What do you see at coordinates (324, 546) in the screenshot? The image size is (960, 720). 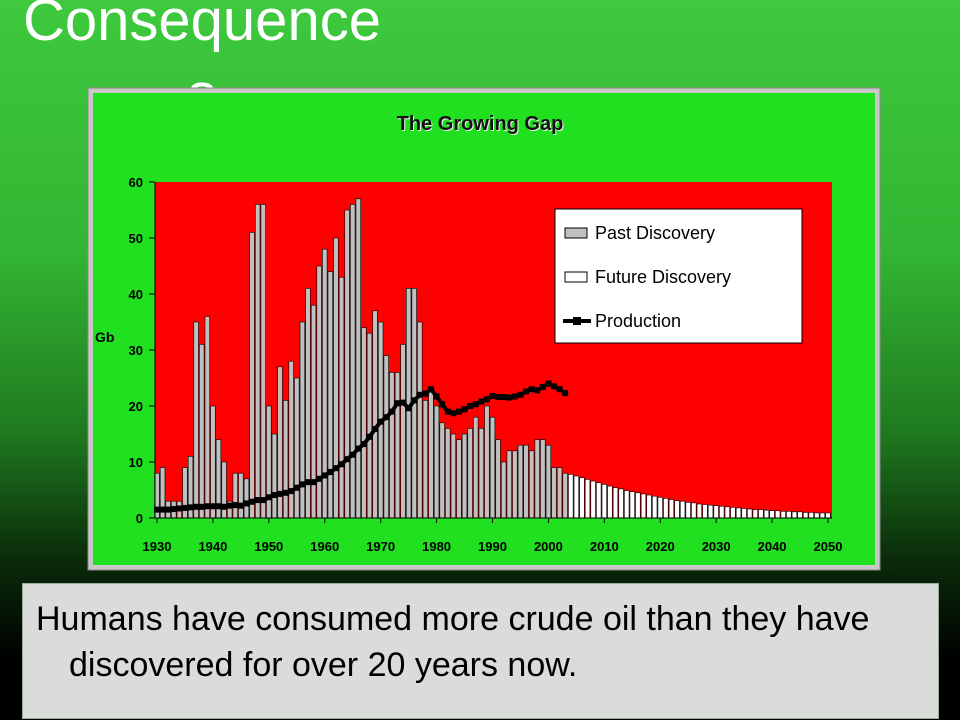 I see `x-tick-label: 1960` at bounding box center [324, 546].